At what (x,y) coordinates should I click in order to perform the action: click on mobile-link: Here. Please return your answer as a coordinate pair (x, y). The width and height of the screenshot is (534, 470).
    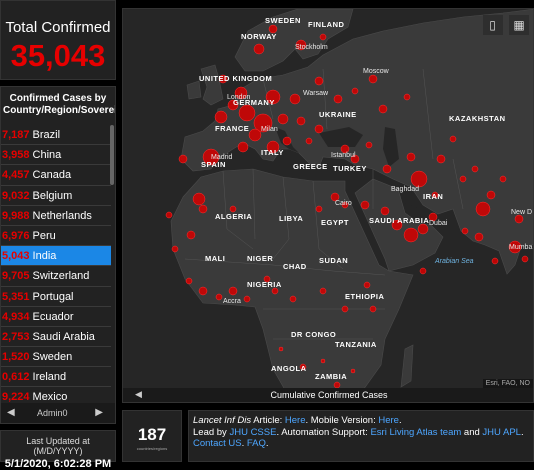
    Looking at the image, I should click on (388, 420).